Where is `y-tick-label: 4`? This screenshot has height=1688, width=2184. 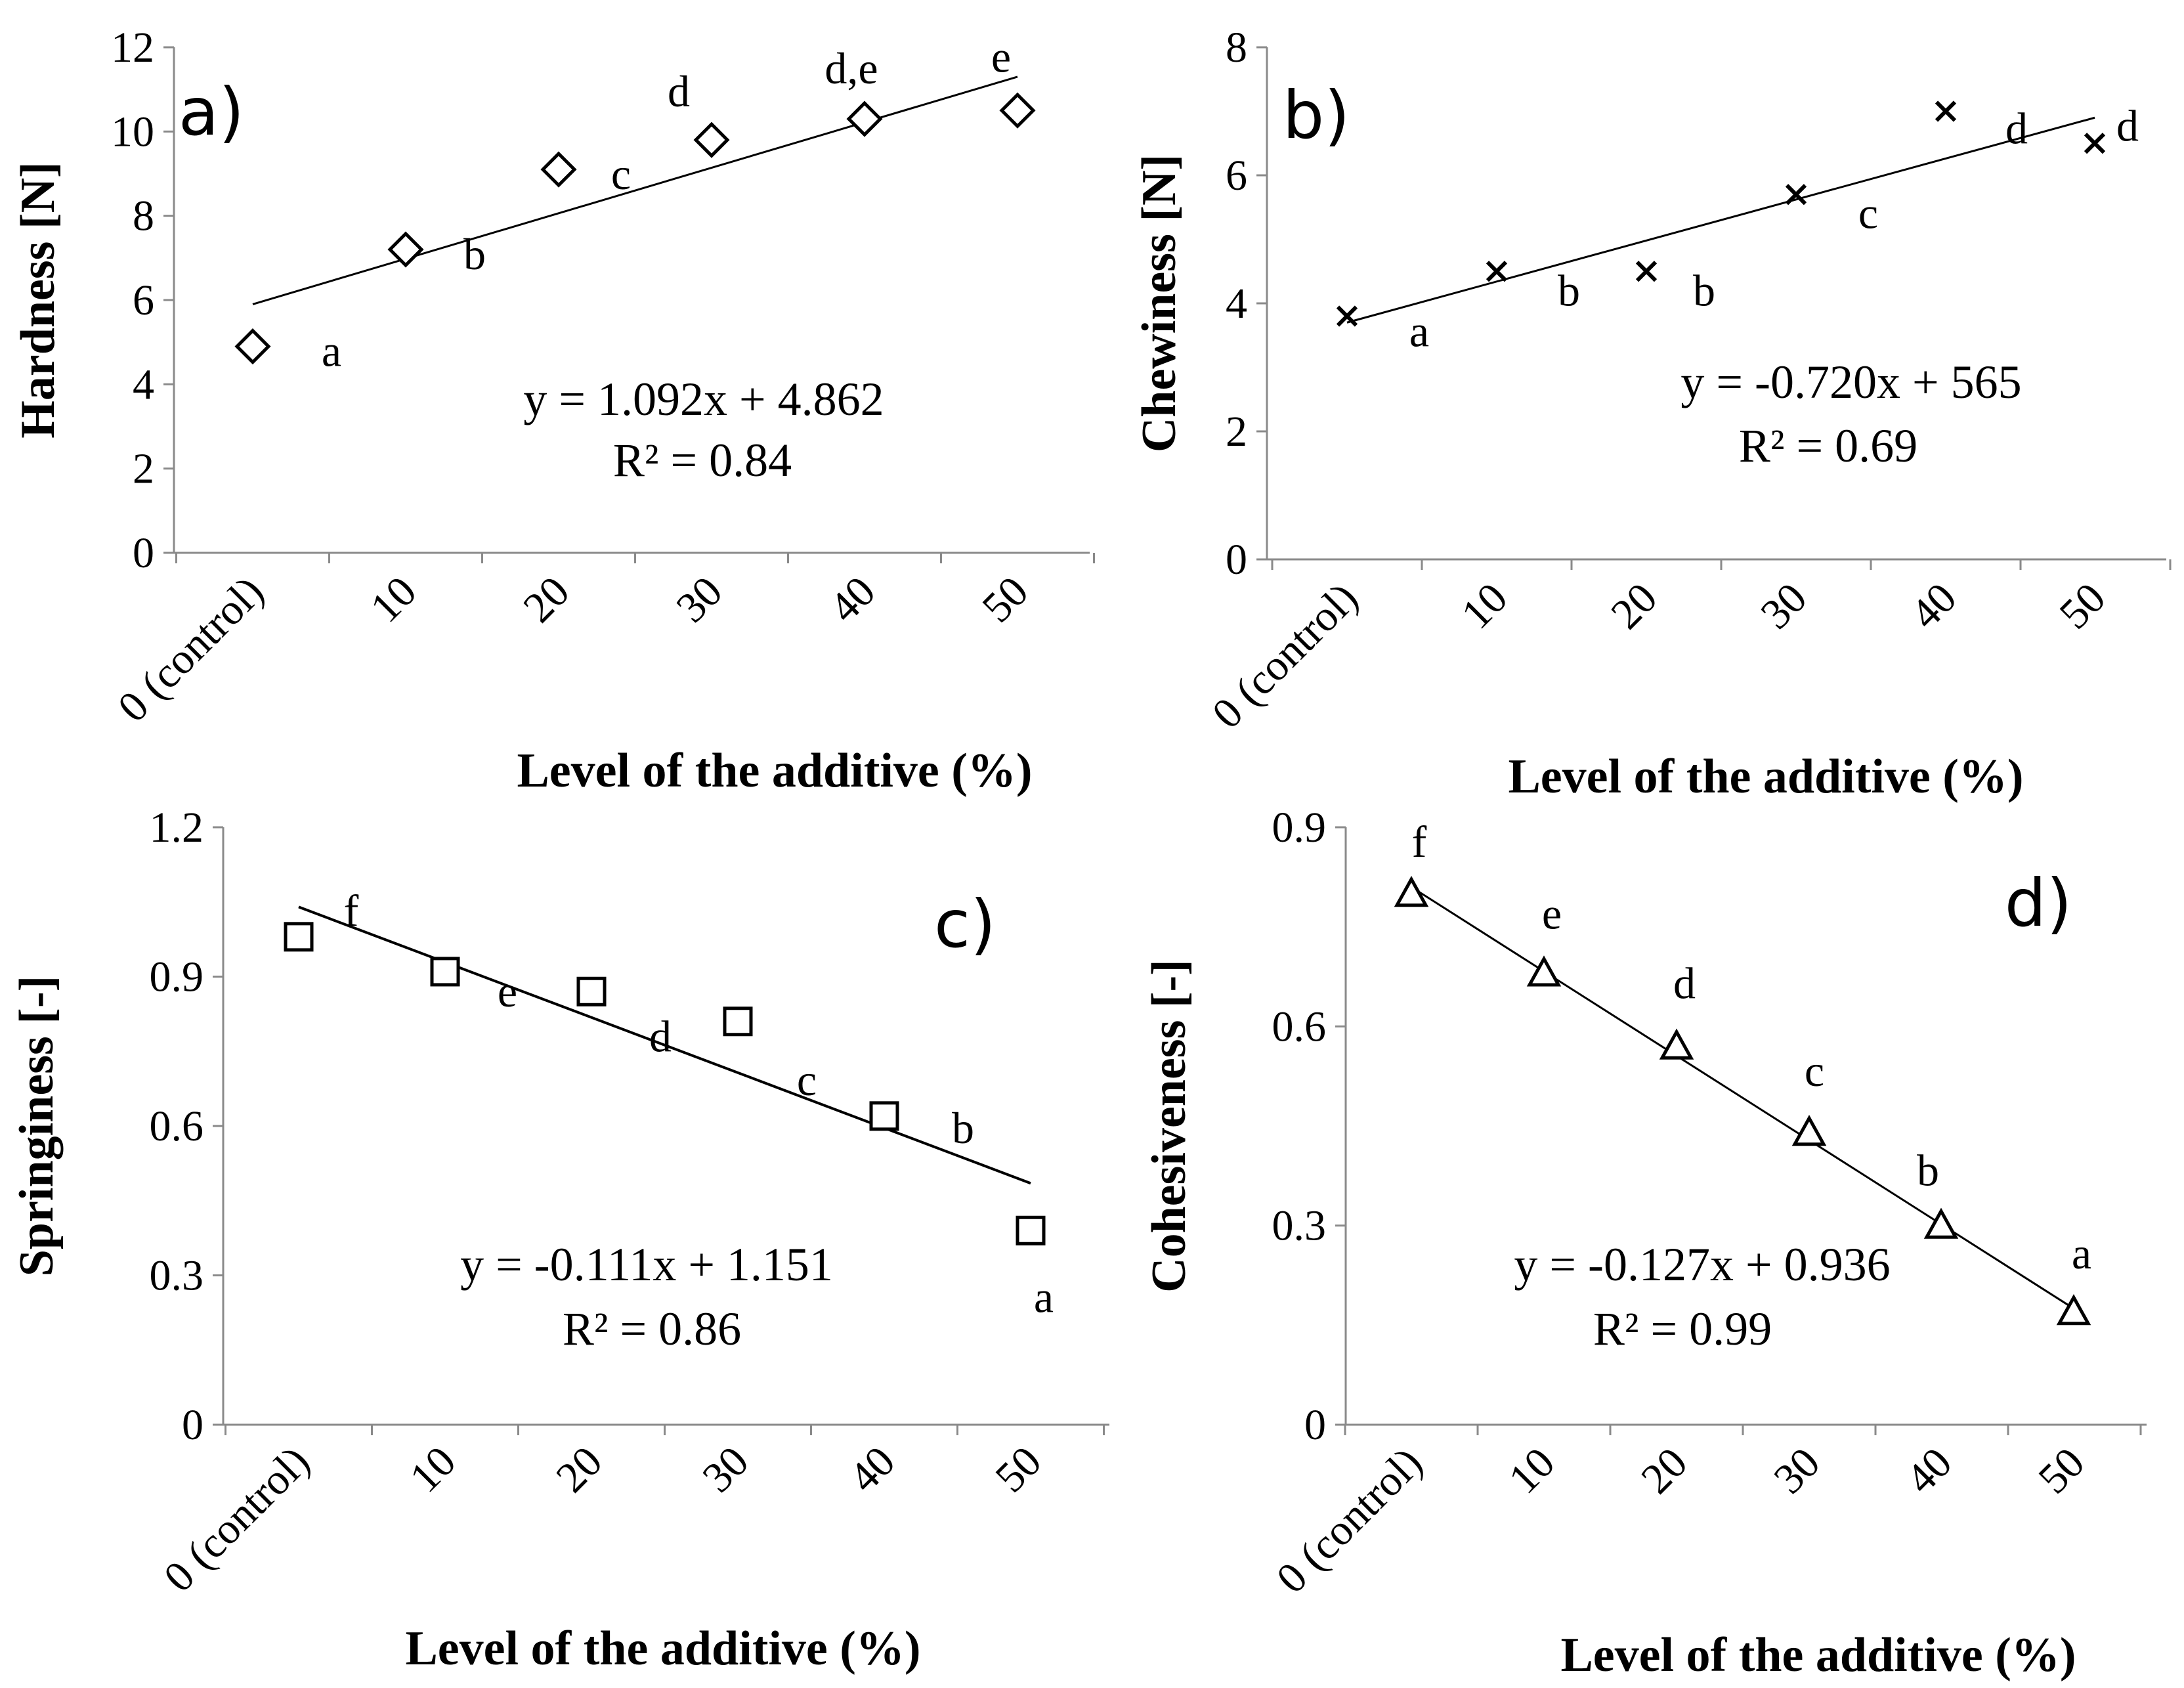 y-tick-label: 4 is located at coordinates (143, 384).